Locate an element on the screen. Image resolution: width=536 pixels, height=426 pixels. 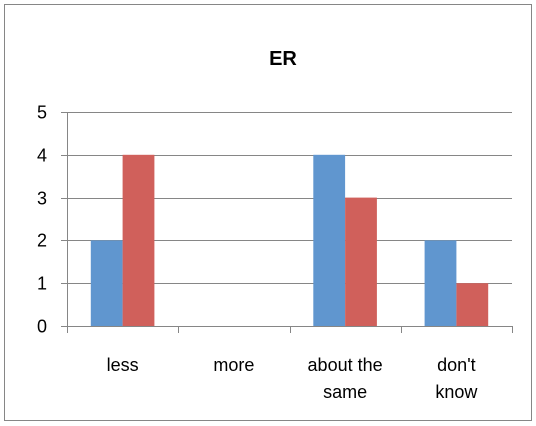
x-category-label: same is located at coordinates (345, 392).